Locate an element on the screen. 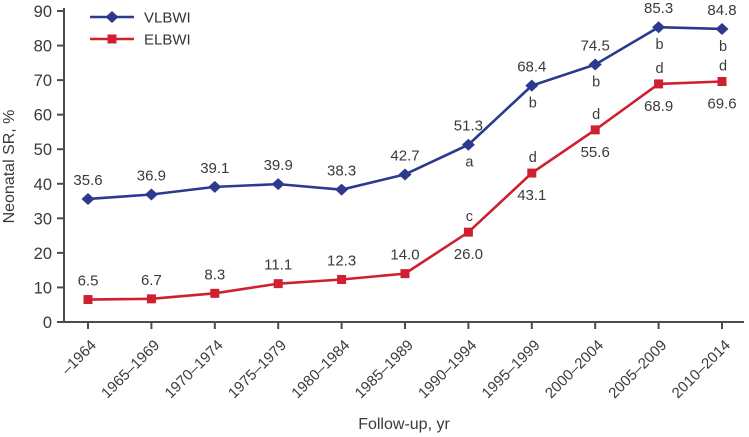  value-label: 55.6 is located at coordinates (595, 152).